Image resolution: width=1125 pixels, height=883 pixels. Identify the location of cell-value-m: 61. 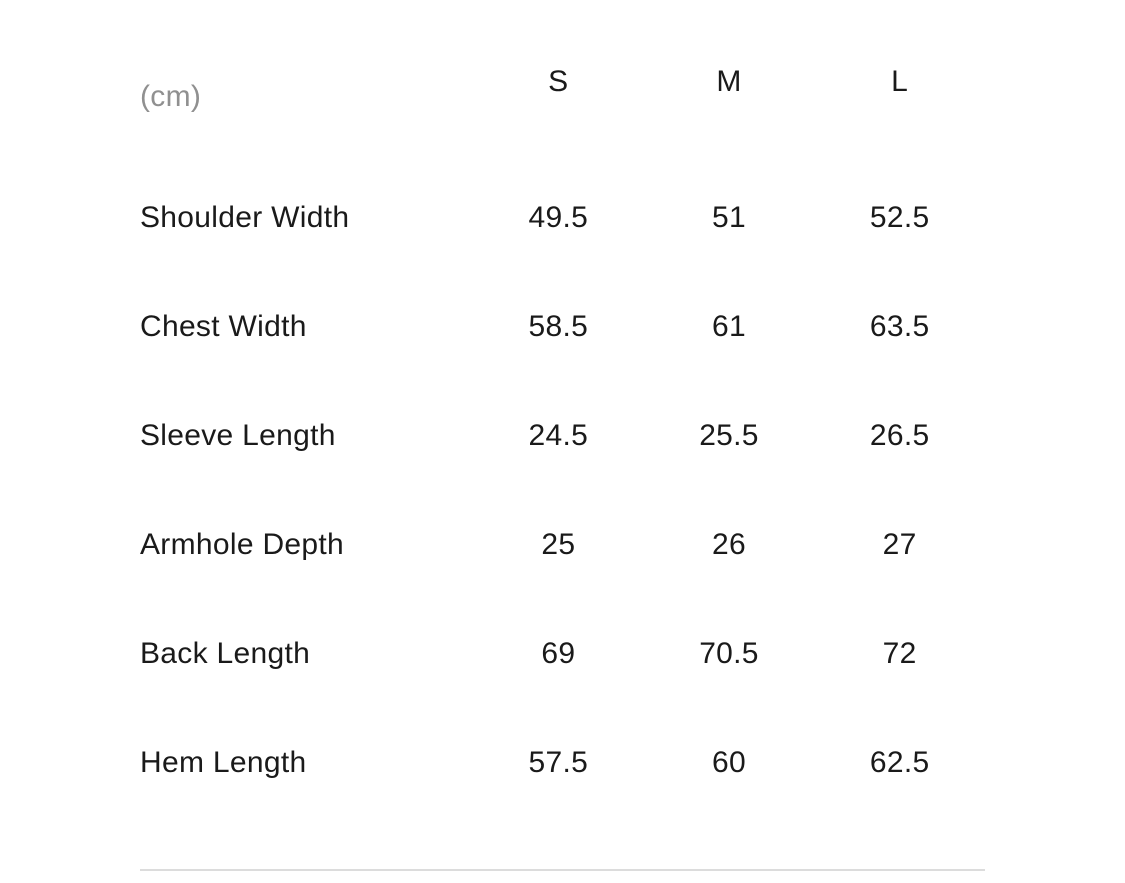
(728, 326).